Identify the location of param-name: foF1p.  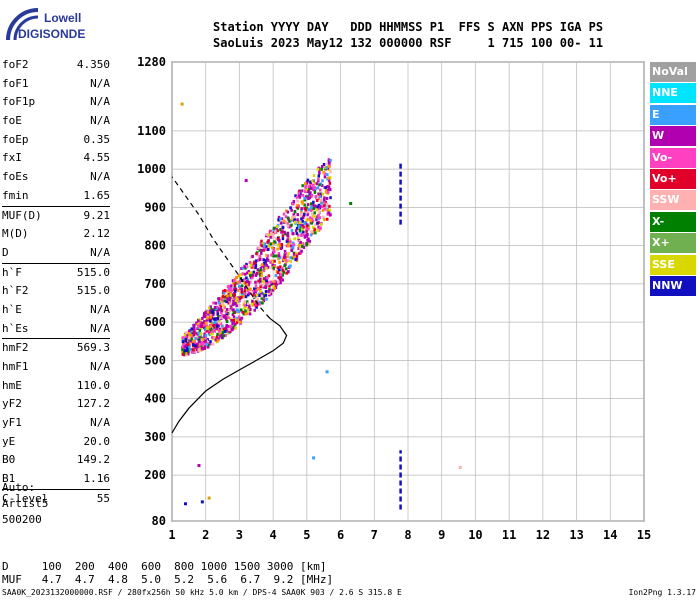
(19, 102).